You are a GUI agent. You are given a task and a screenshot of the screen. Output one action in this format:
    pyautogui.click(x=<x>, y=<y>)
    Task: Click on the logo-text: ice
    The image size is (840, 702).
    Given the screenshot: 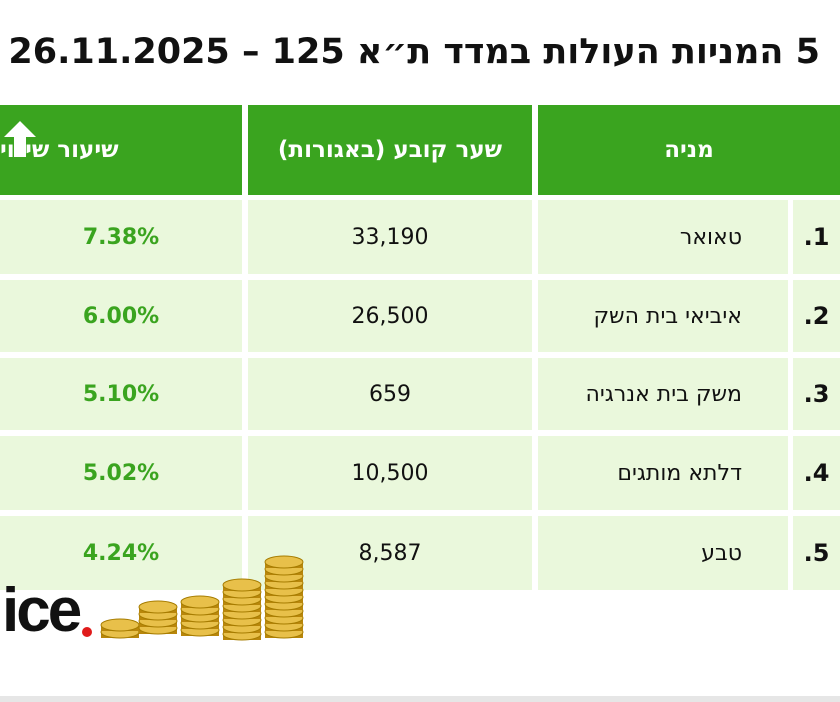 What is the action you would take?
    pyautogui.click(x=42, y=610)
    